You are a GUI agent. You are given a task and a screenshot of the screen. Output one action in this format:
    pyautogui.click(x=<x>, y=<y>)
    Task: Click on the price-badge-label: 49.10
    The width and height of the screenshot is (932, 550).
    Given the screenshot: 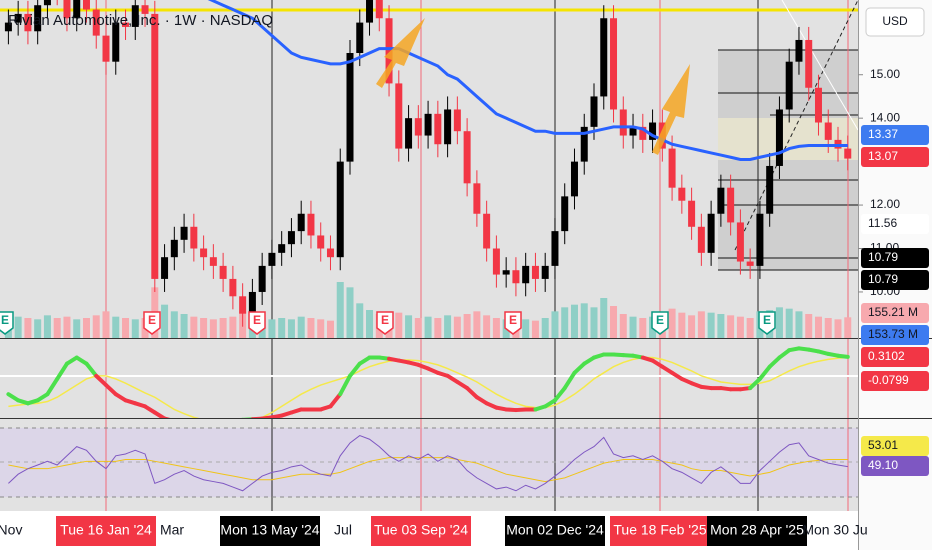 What is the action you would take?
    pyautogui.click(x=883, y=465)
    